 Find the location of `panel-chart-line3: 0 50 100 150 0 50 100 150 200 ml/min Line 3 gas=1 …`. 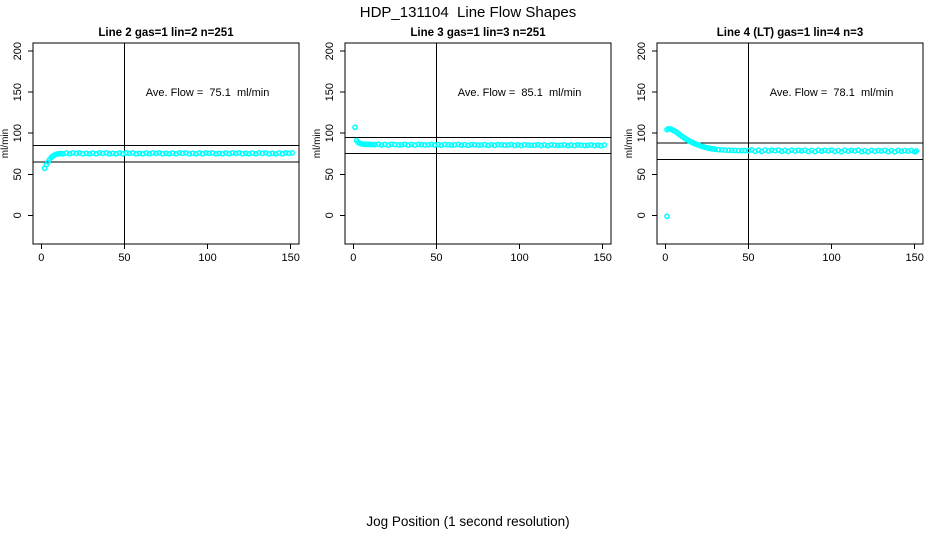

panel-chart-line3: 0 50 100 150 0 50 100 150 200 ml/min Line 3 gas=1 … is located at coordinates (462, 145).